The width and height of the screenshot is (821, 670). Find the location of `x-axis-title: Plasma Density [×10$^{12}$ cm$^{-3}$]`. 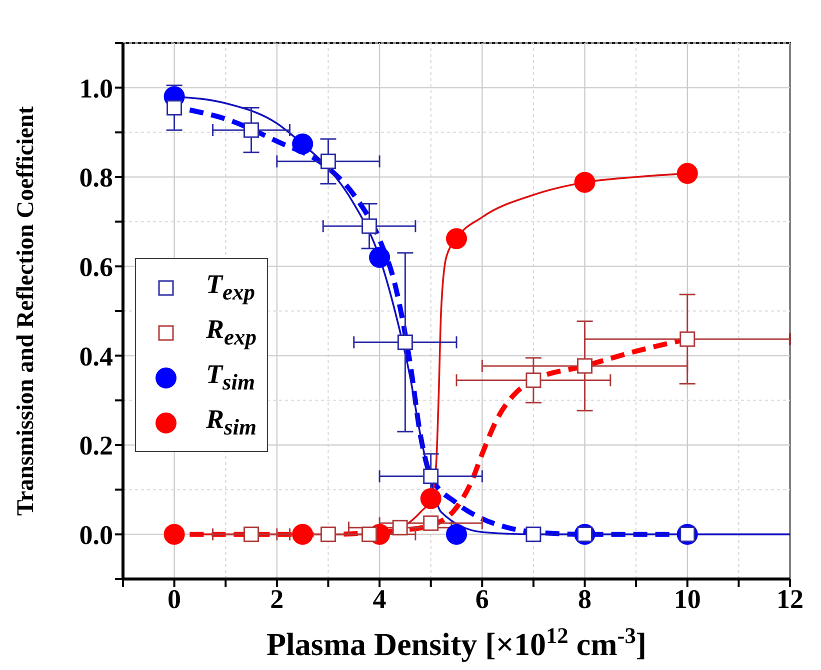

x-axis-title: Plasma Density [×10$^{12}$ cm$^{-3}$] is located at coordinates (456, 642).